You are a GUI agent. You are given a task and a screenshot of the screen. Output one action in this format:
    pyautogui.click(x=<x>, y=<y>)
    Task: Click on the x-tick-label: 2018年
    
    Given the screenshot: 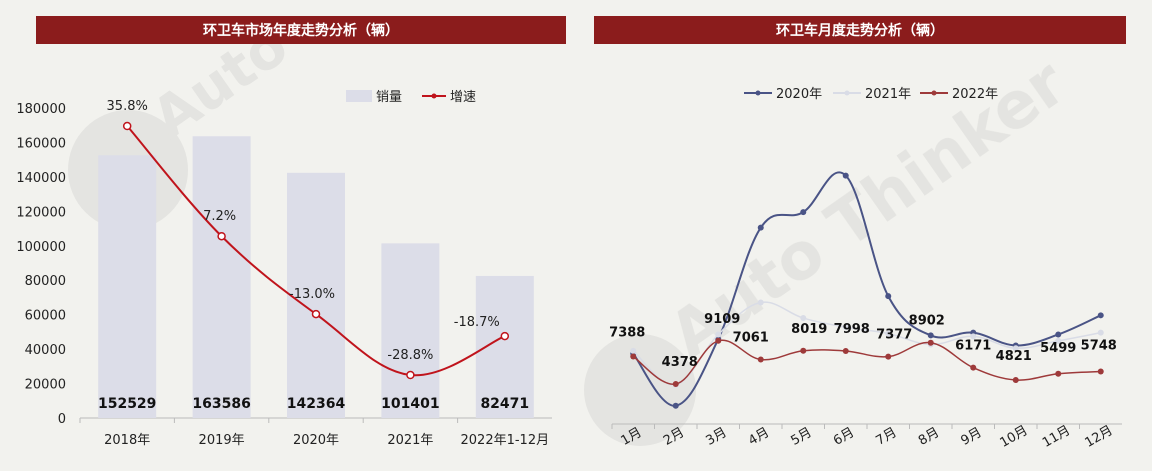 What is the action you would take?
    pyautogui.click(x=127, y=440)
    